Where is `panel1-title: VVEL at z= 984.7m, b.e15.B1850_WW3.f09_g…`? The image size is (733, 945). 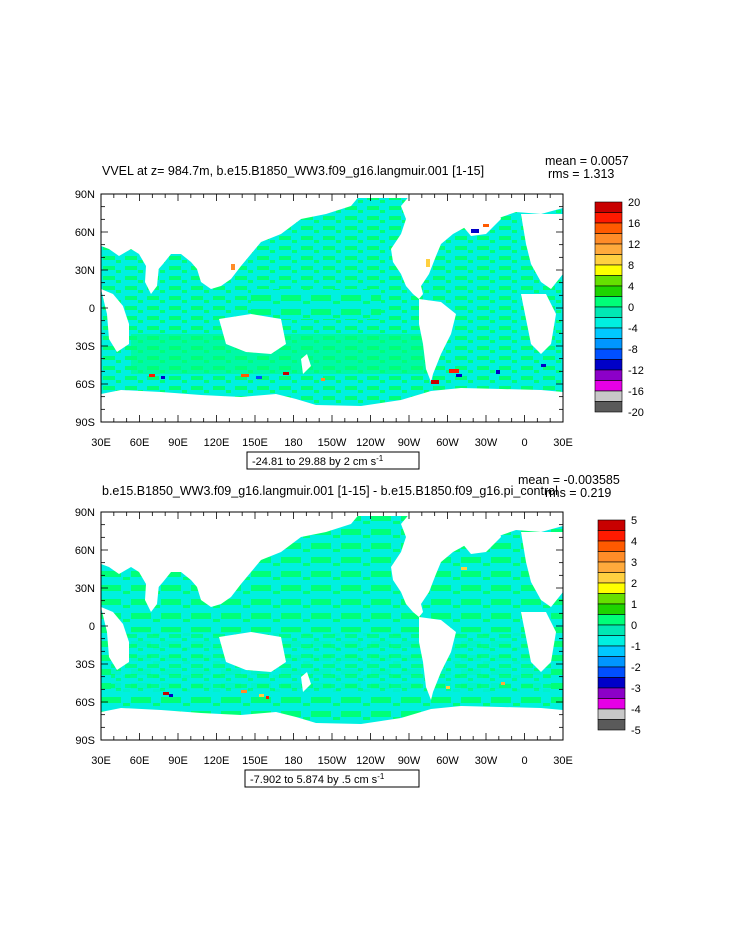
panel1-title: VVEL at z= 984.7m, b.e15.B1850_WW3.f09_g… is located at coordinates (293, 171).